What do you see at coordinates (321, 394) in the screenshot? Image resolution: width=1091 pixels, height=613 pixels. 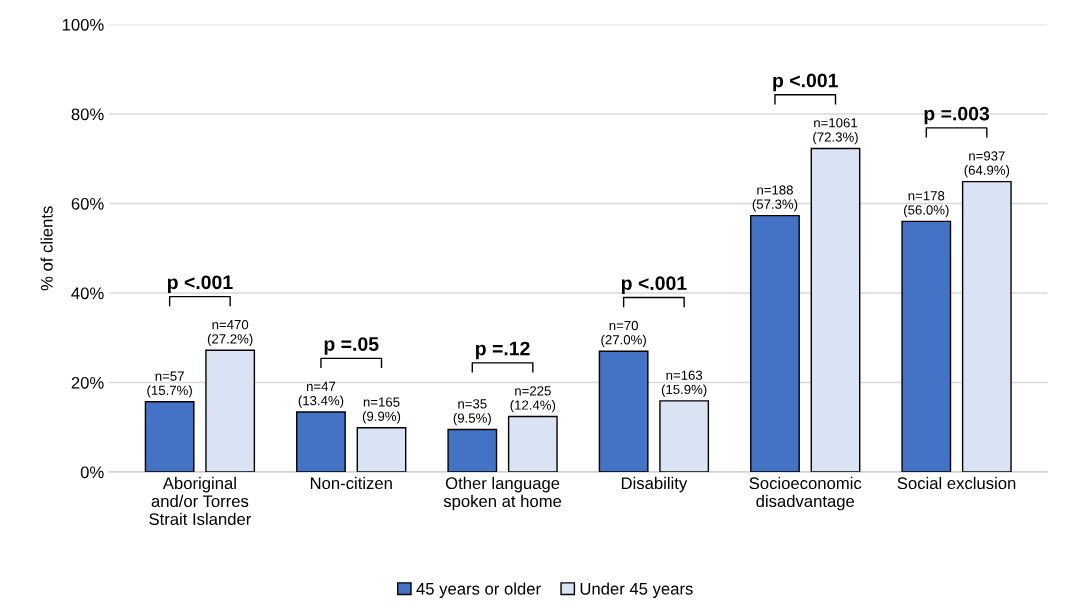 I see `data-label: n=47 (13.4%)` at bounding box center [321, 394].